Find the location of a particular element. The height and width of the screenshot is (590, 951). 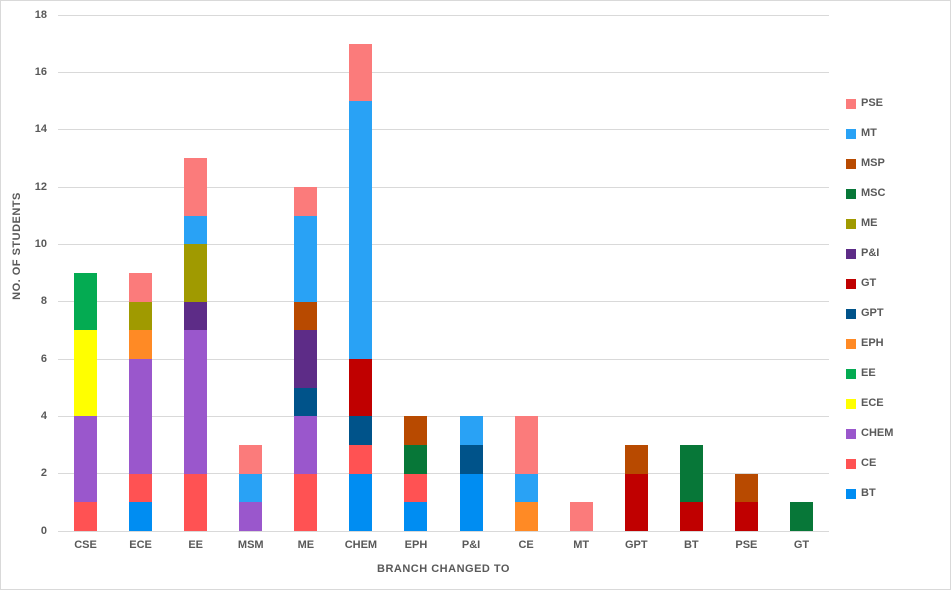

y-tick-label-14: 14 is located at coordinates (40, 129).